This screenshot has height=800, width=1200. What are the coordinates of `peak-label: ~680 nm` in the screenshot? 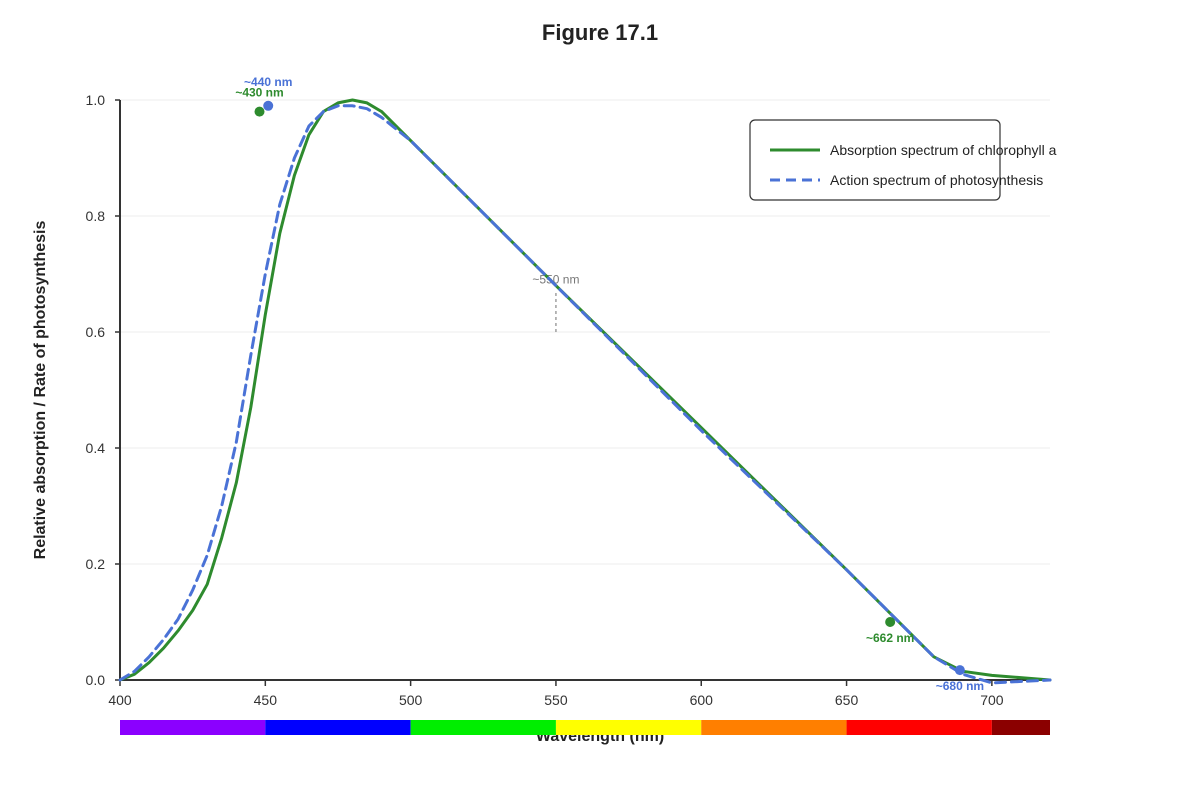 It's located at (960, 686).